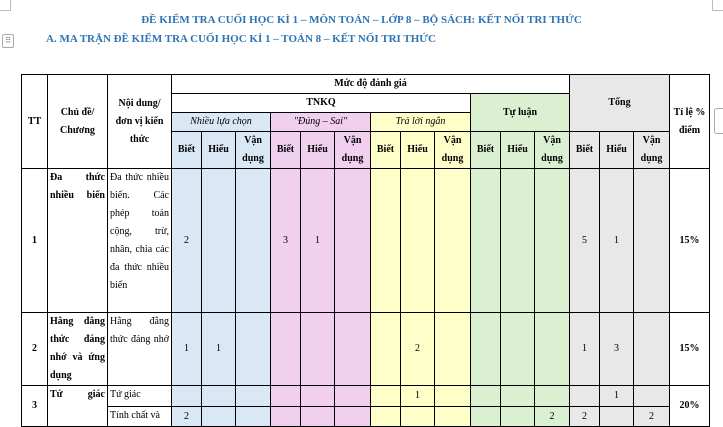 This screenshot has height=427, width=723. What do you see at coordinates (420, 122) in the screenshot?
I see `header-tra-loi-ngan: Trả lời ngắn` at bounding box center [420, 122].